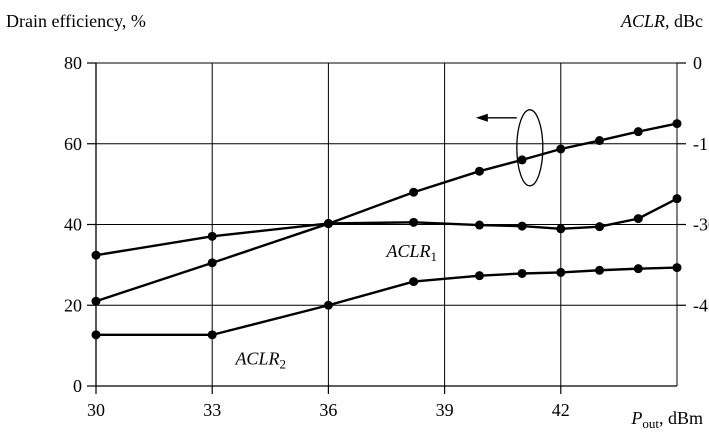 This screenshot has width=709, height=432. I want to click on axis-marker-ellipse, so click(530, 148).